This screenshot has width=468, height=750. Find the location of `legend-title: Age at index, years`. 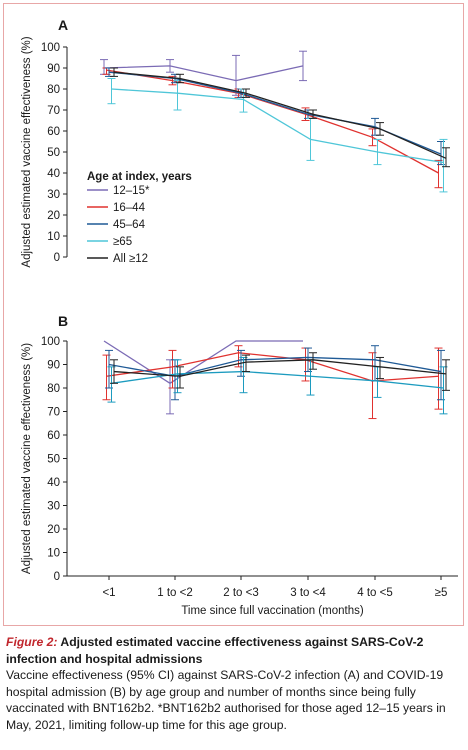

legend-title: Age at index, years is located at coordinates (139, 177).